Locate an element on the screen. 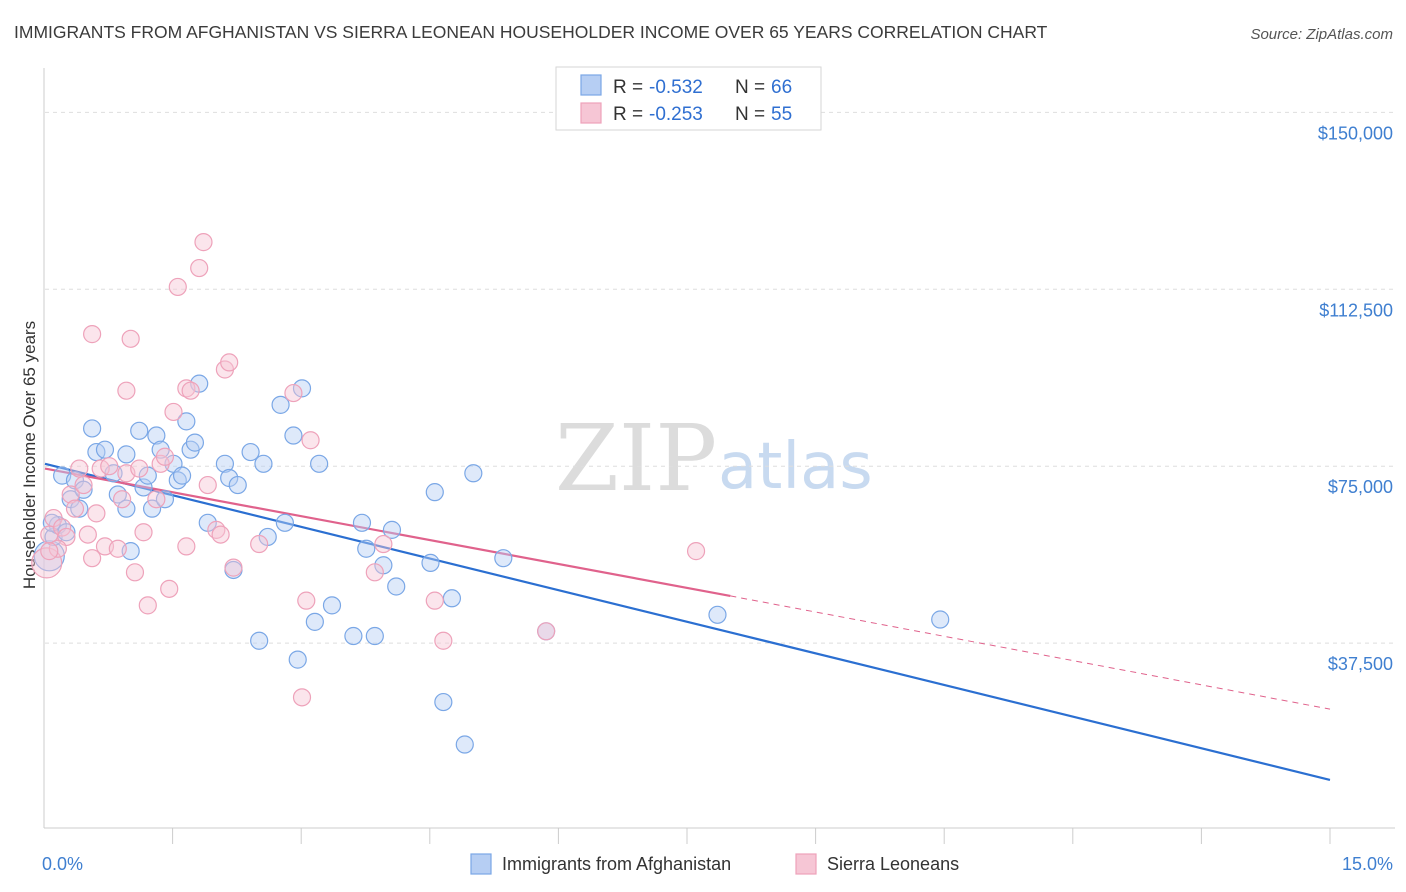  legend-swatch-afghanistan is located at coordinates (591, 85).